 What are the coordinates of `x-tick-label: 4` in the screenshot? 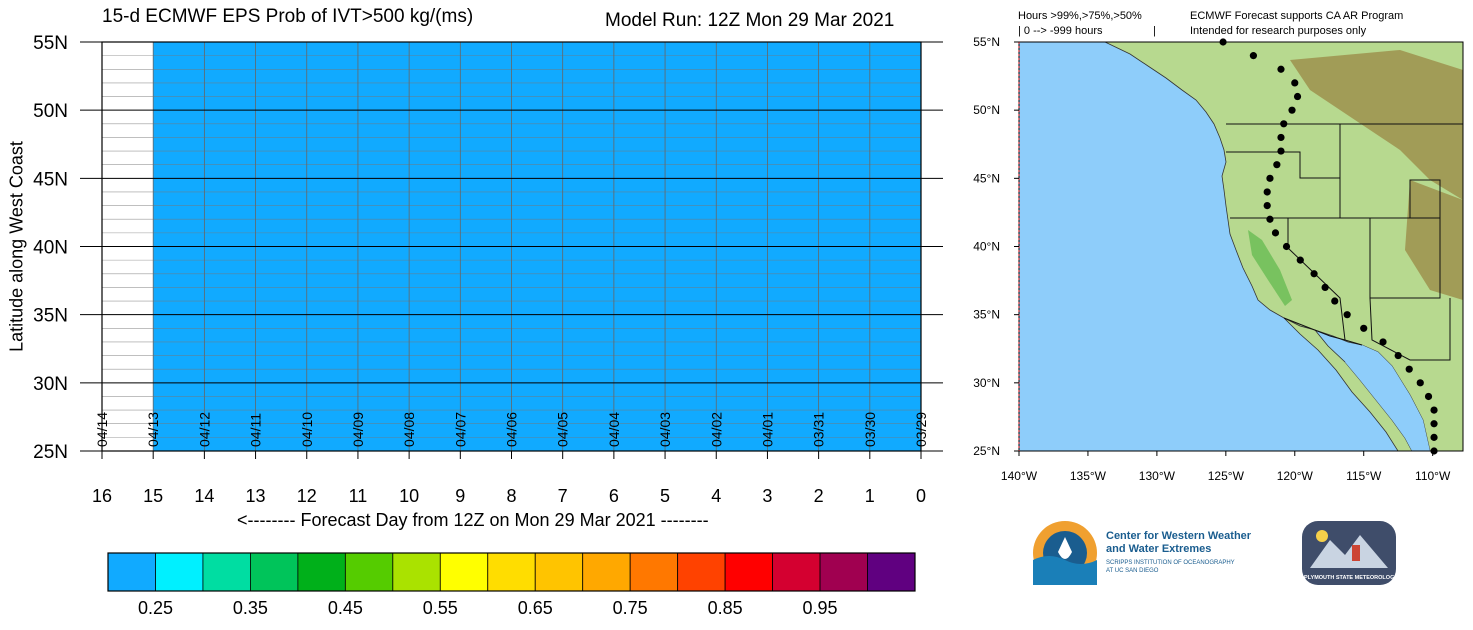 It's located at (716, 496).